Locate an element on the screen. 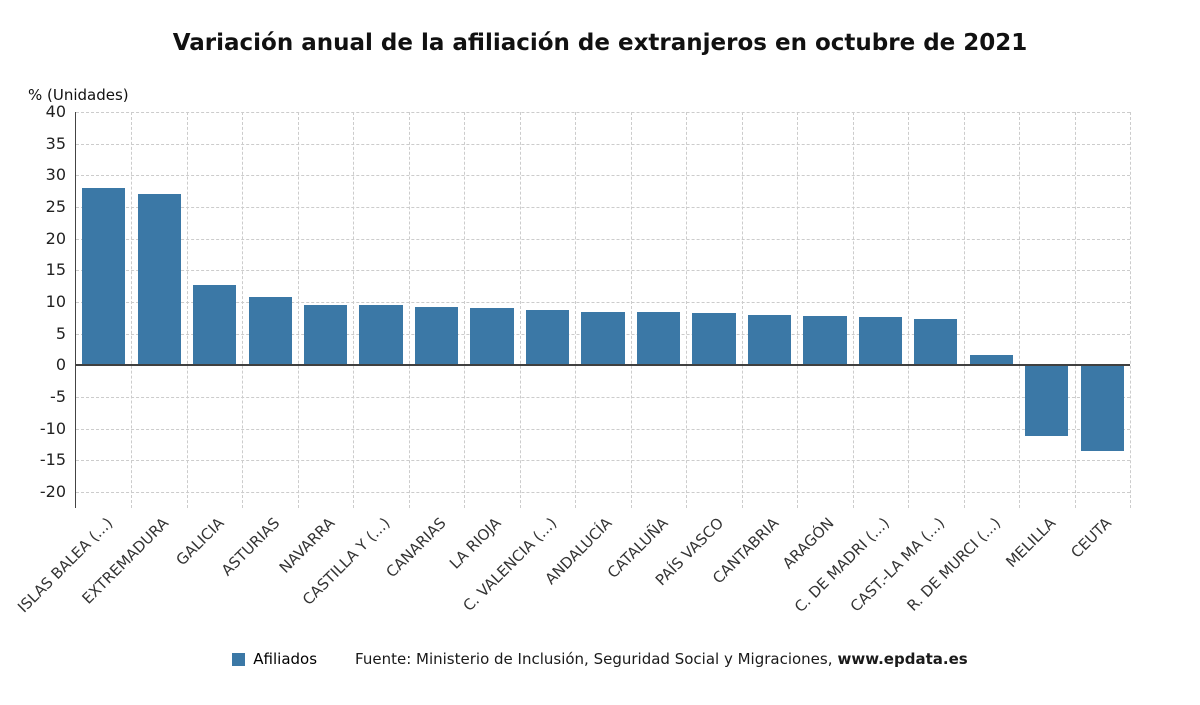 This screenshot has width=1200, height=705. y-axis-tick-label: -10 is located at coordinates (52, 428).